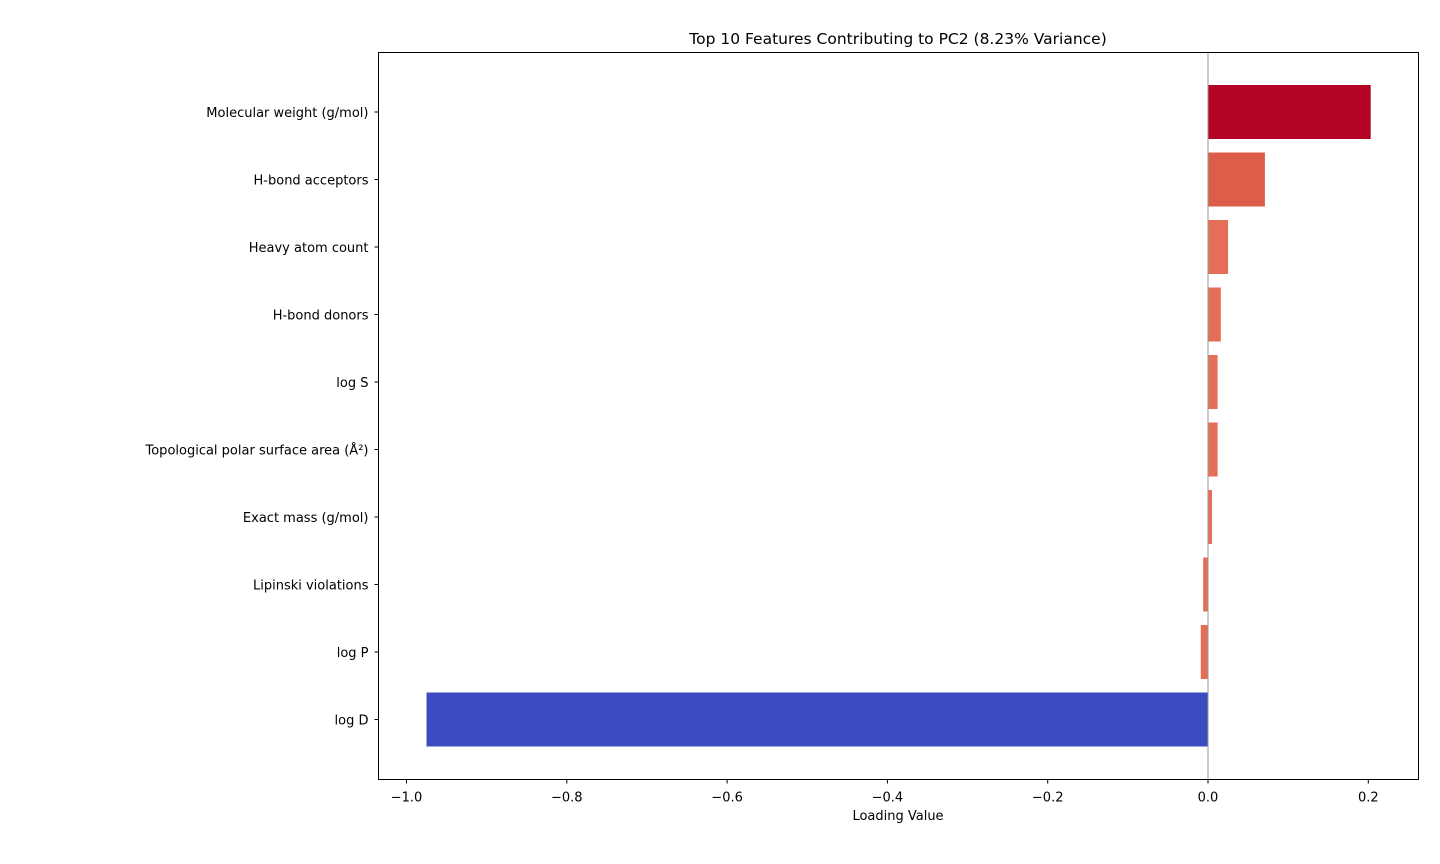  What do you see at coordinates (321, 316) in the screenshot?
I see `y-tick-label: H-bond donors` at bounding box center [321, 316].